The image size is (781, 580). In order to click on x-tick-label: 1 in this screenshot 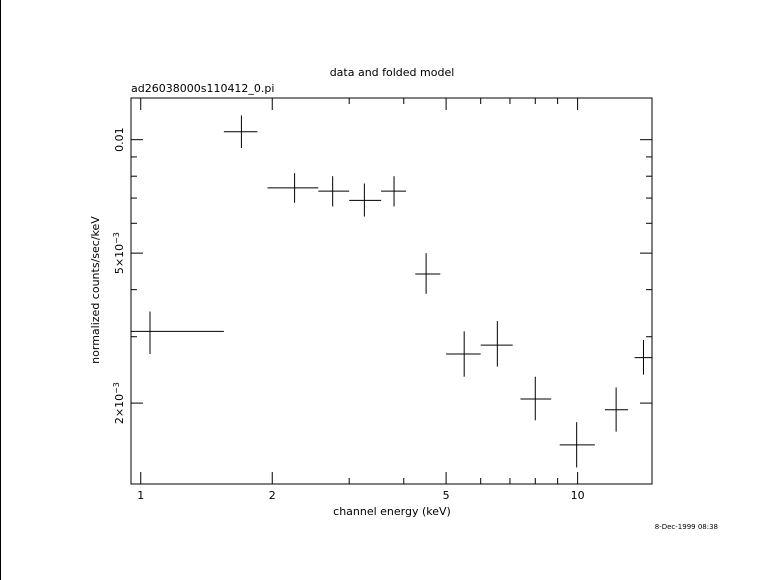, I will do `click(140, 495)`.